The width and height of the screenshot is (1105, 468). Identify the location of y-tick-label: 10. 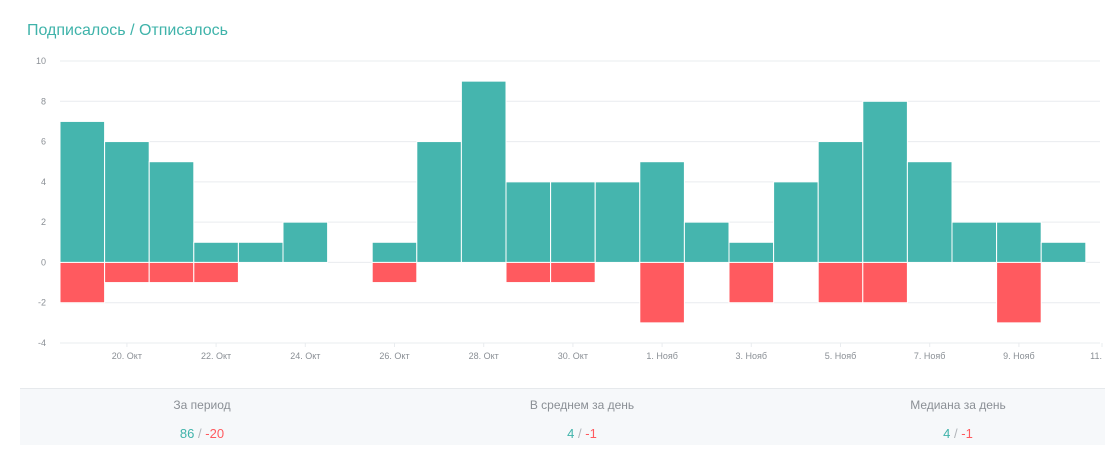
(41, 61).